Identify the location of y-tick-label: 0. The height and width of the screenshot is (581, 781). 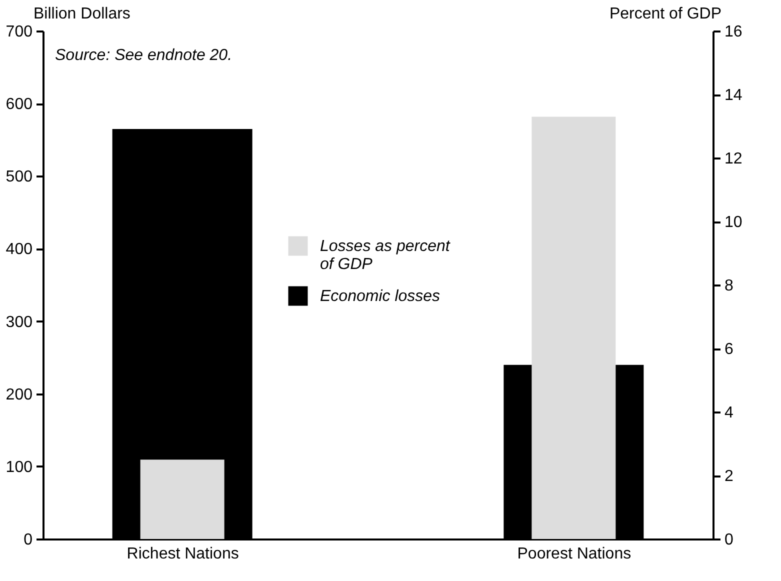
(28, 540).